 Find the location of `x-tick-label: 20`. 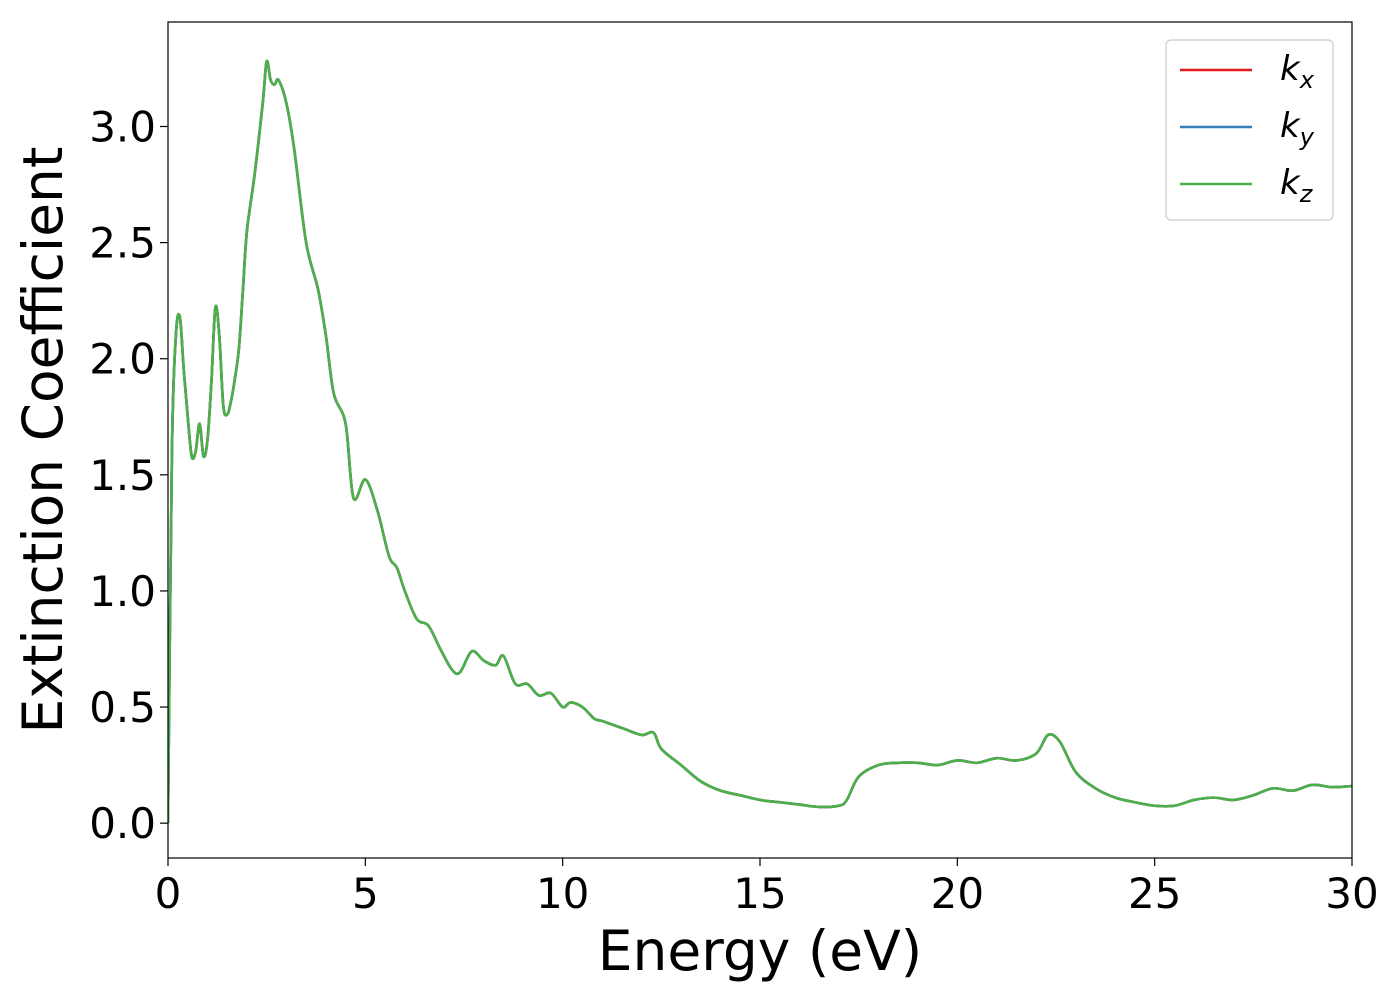

x-tick-label: 20 is located at coordinates (957, 893).